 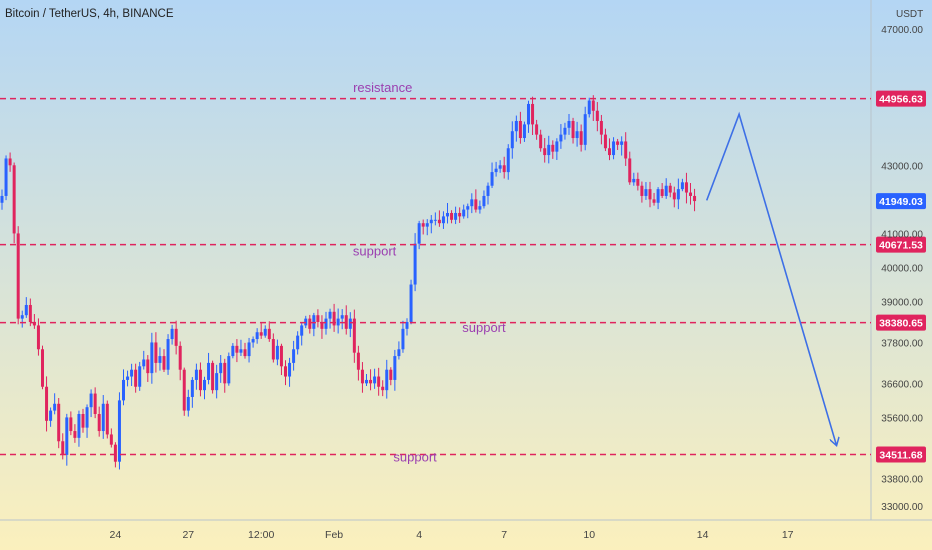 I want to click on price-label-support-2: 38380.65, so click(x=901, y=323).